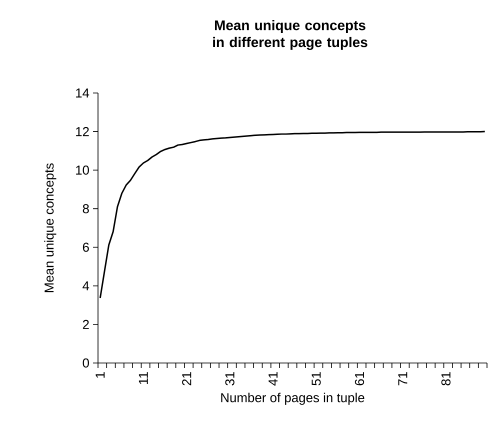  Describe the element at coordinates (50, 227) in the screenshot. I see `y-axis-title: Mean unique concepts` at that location.